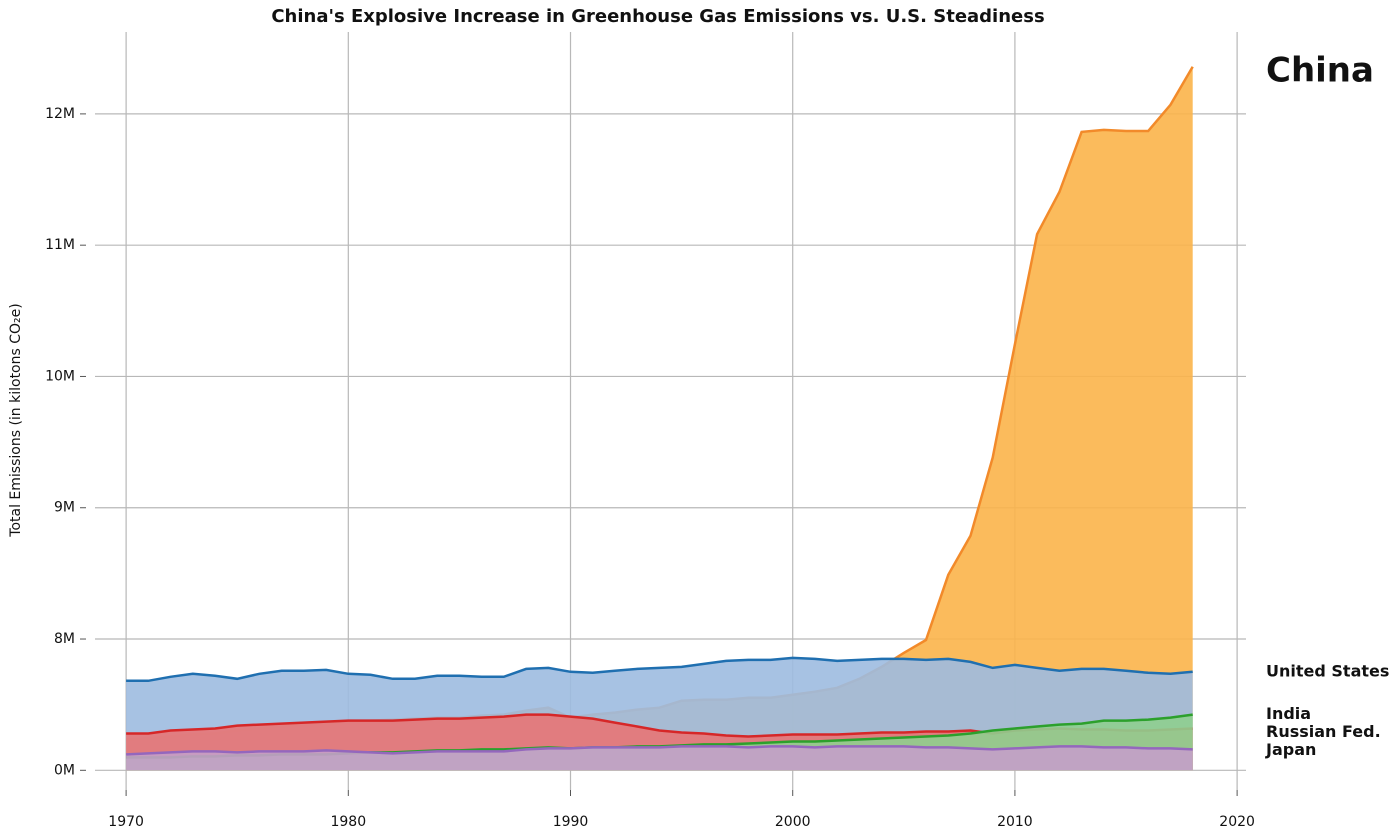  I want to click on x-tick-label: 1980, so click(348, 822).